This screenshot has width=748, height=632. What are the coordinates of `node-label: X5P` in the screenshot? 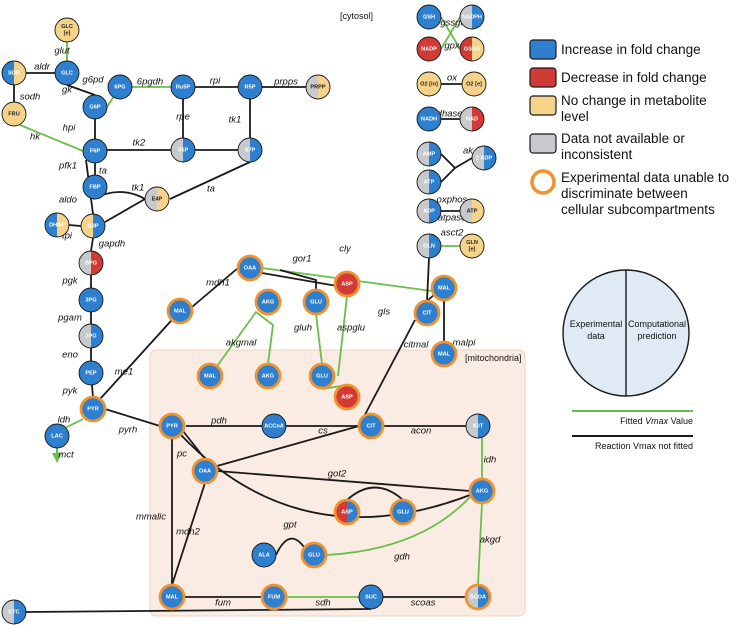 It's located at (183, 150).